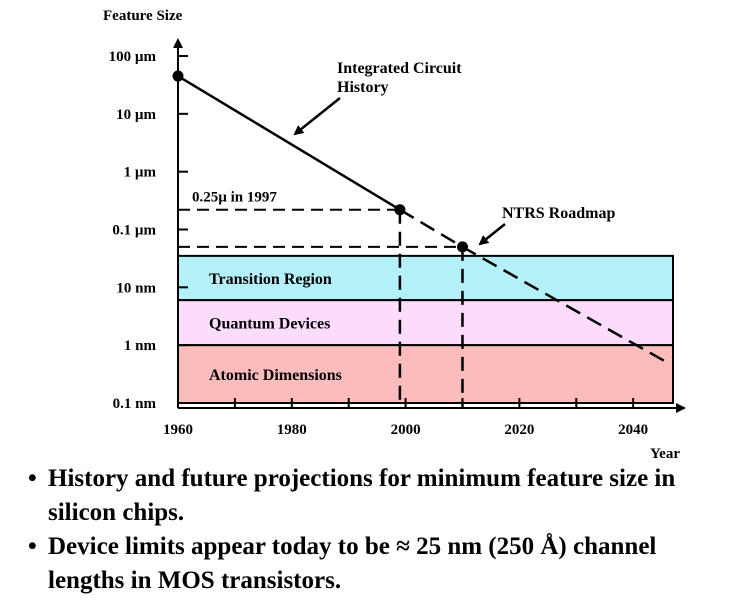 The width and height of the screenshot is (741, 609). I want to click on reference-lines-layer: 0.25µ in 1997, so click(321, 299).